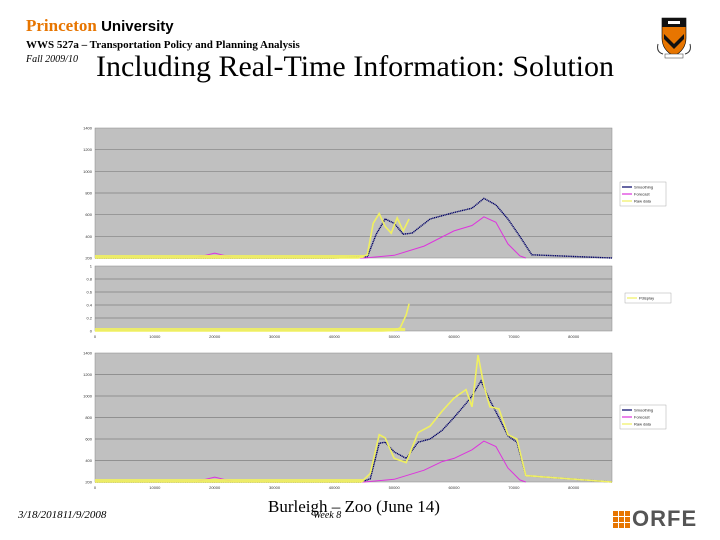 Image resolution: width=720 pixels, height=540 pixels. I want to click on footer-week: Week 8, so click(327, 515).